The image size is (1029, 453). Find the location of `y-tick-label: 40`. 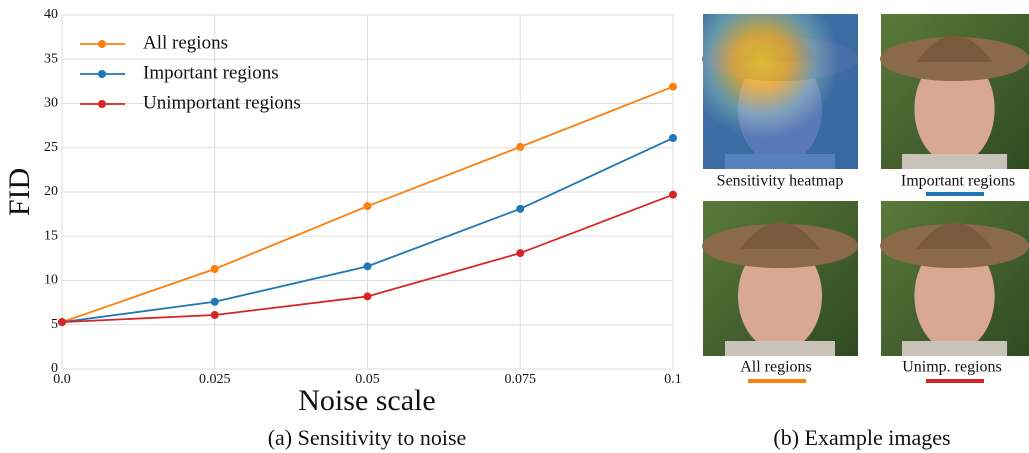

y-tick-label: 40 is located at coordinates (51, 14).